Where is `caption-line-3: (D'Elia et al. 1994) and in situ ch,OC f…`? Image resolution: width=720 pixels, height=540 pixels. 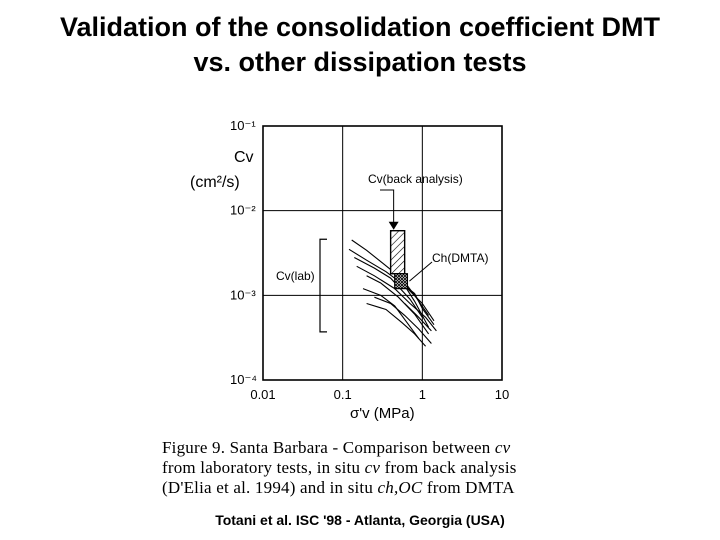
caption-line-3: (D'Elia et al. 1994) and in situ ch,OC f… is located at coordinates (338, 487).